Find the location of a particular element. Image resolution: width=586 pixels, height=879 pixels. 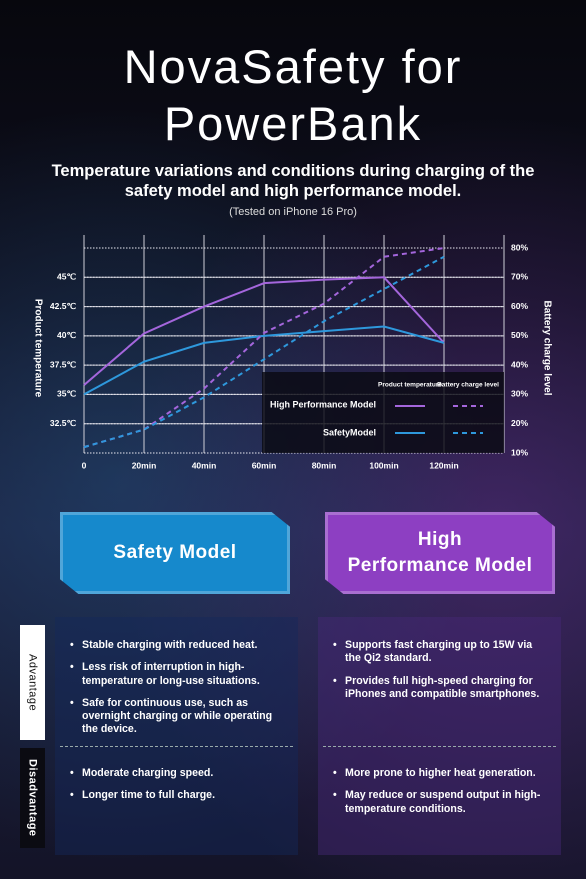

advantage-item: Stable charging with reduced heat. is located at coordinates (177, 646).